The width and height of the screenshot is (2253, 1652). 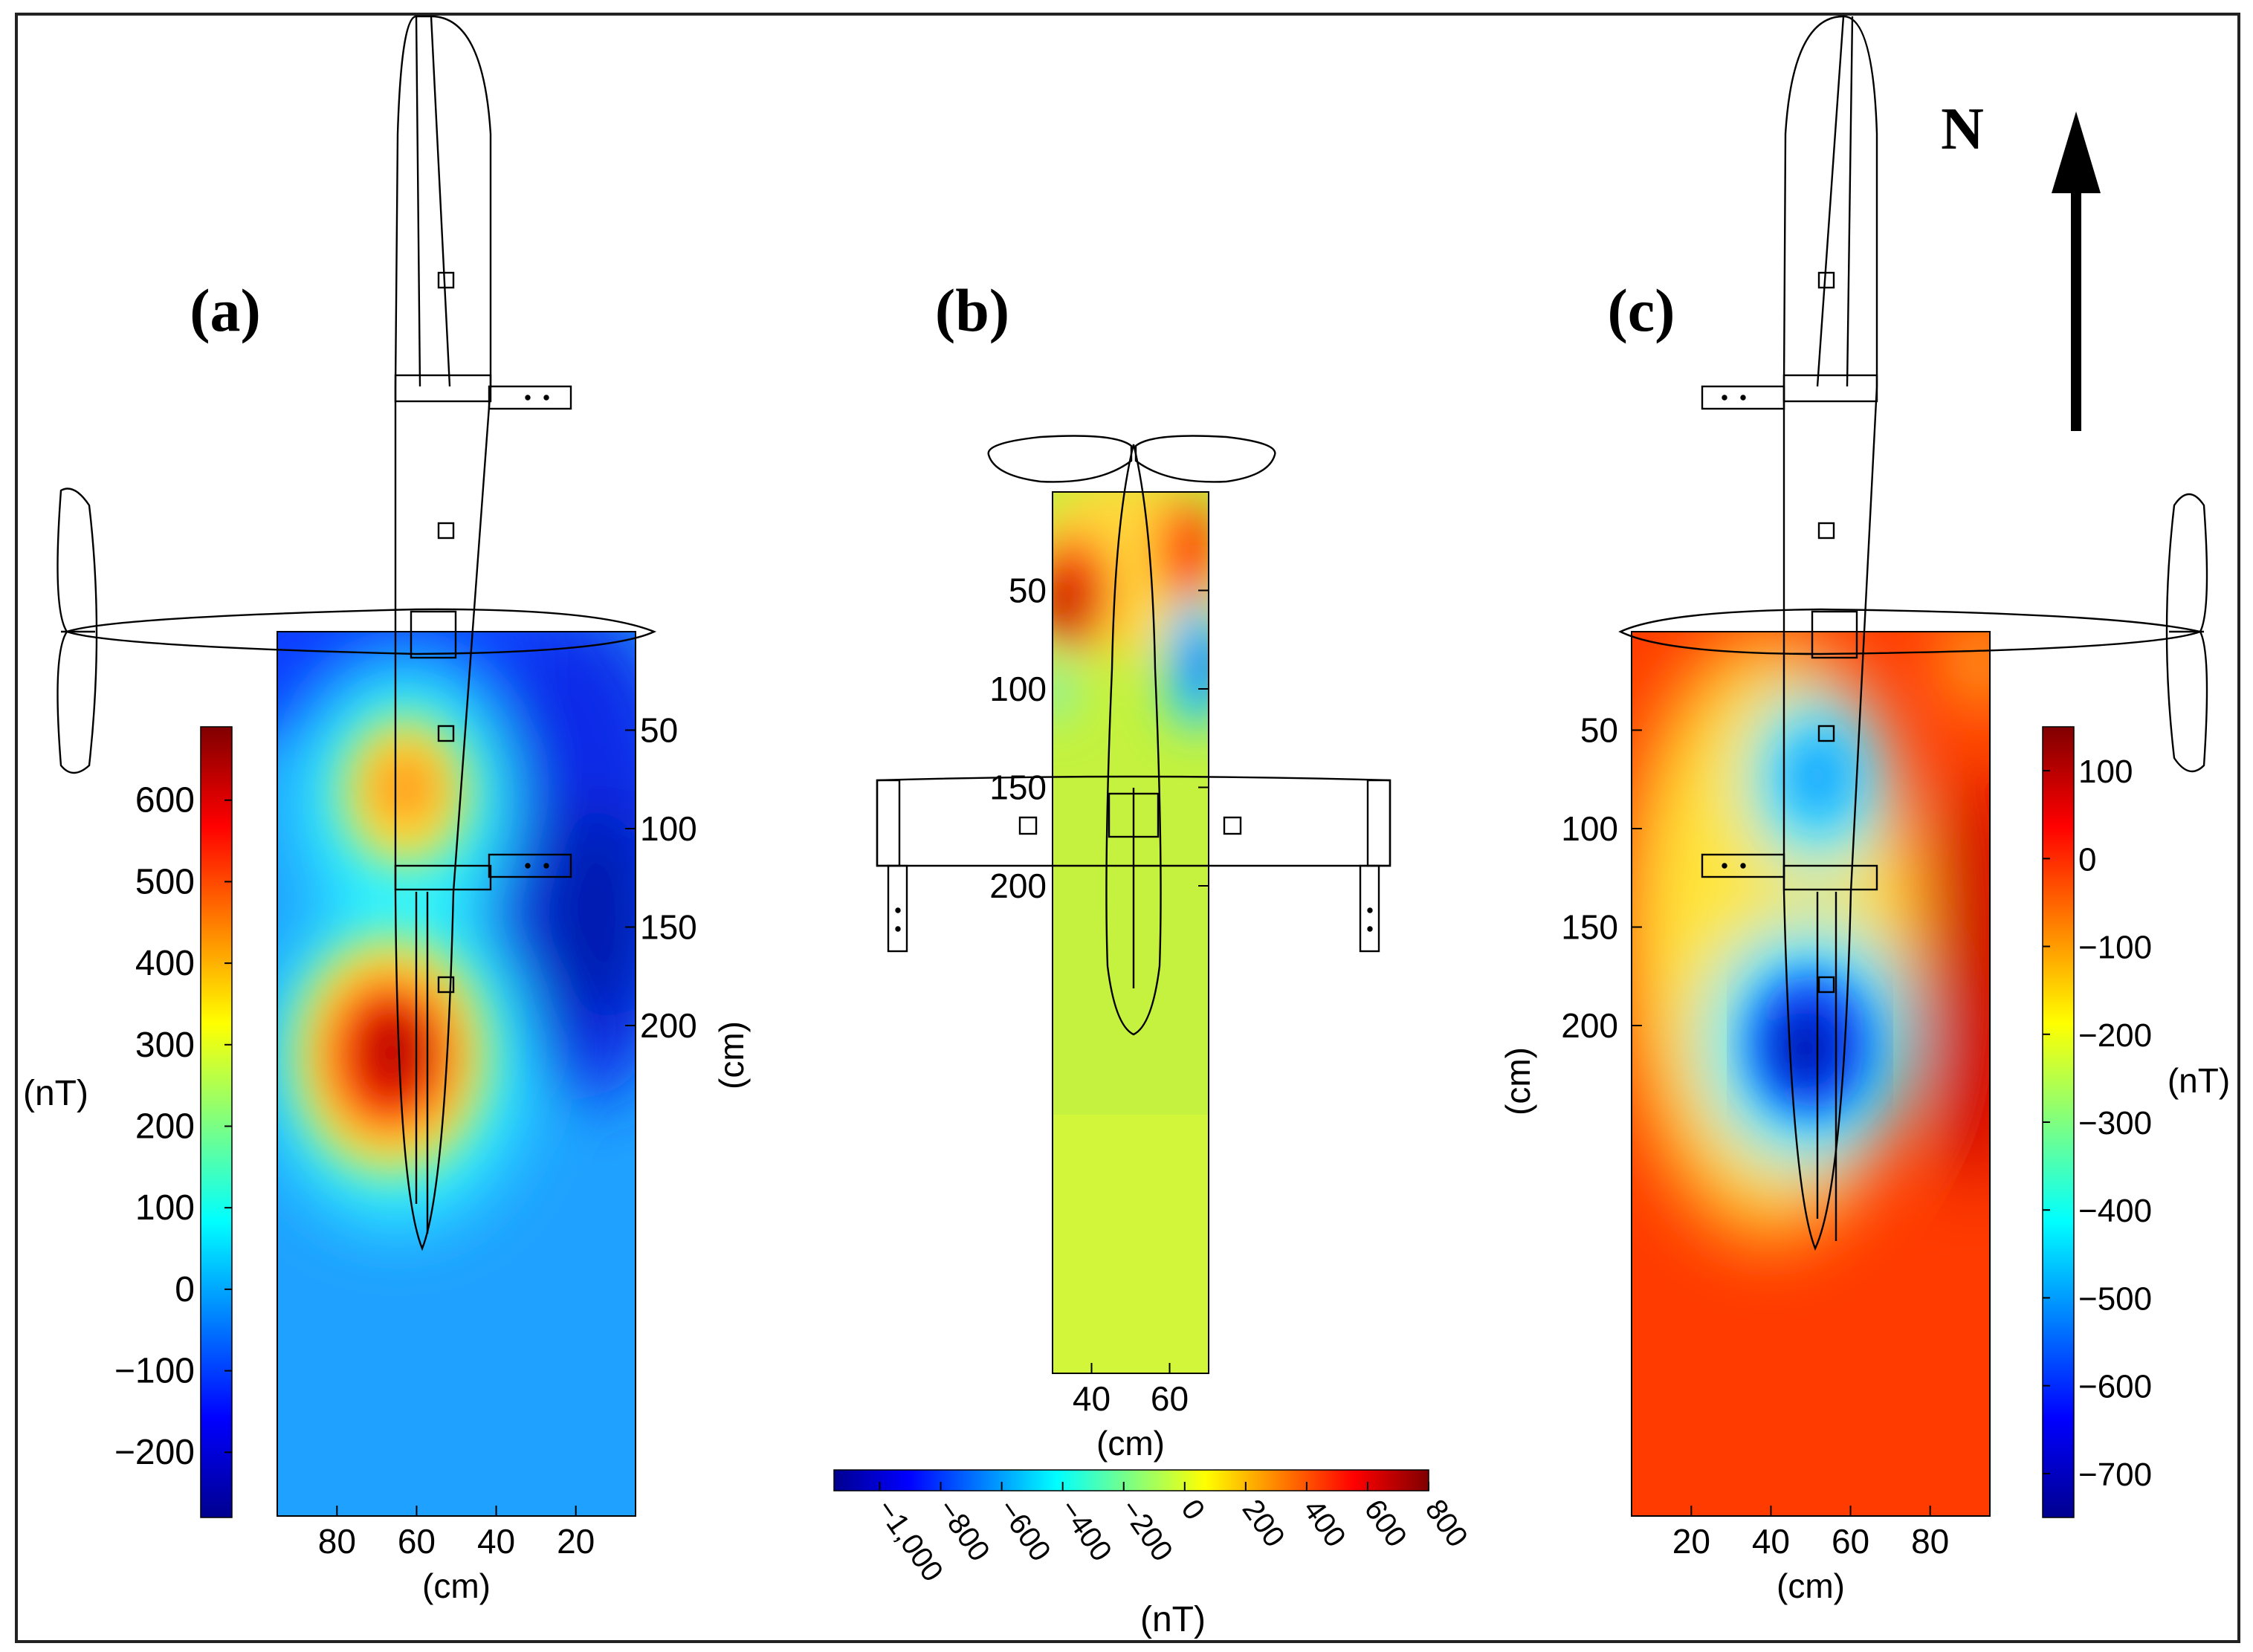 I want to click on panel-0-y-tick-label: 200, so click(x=669, y=1025).